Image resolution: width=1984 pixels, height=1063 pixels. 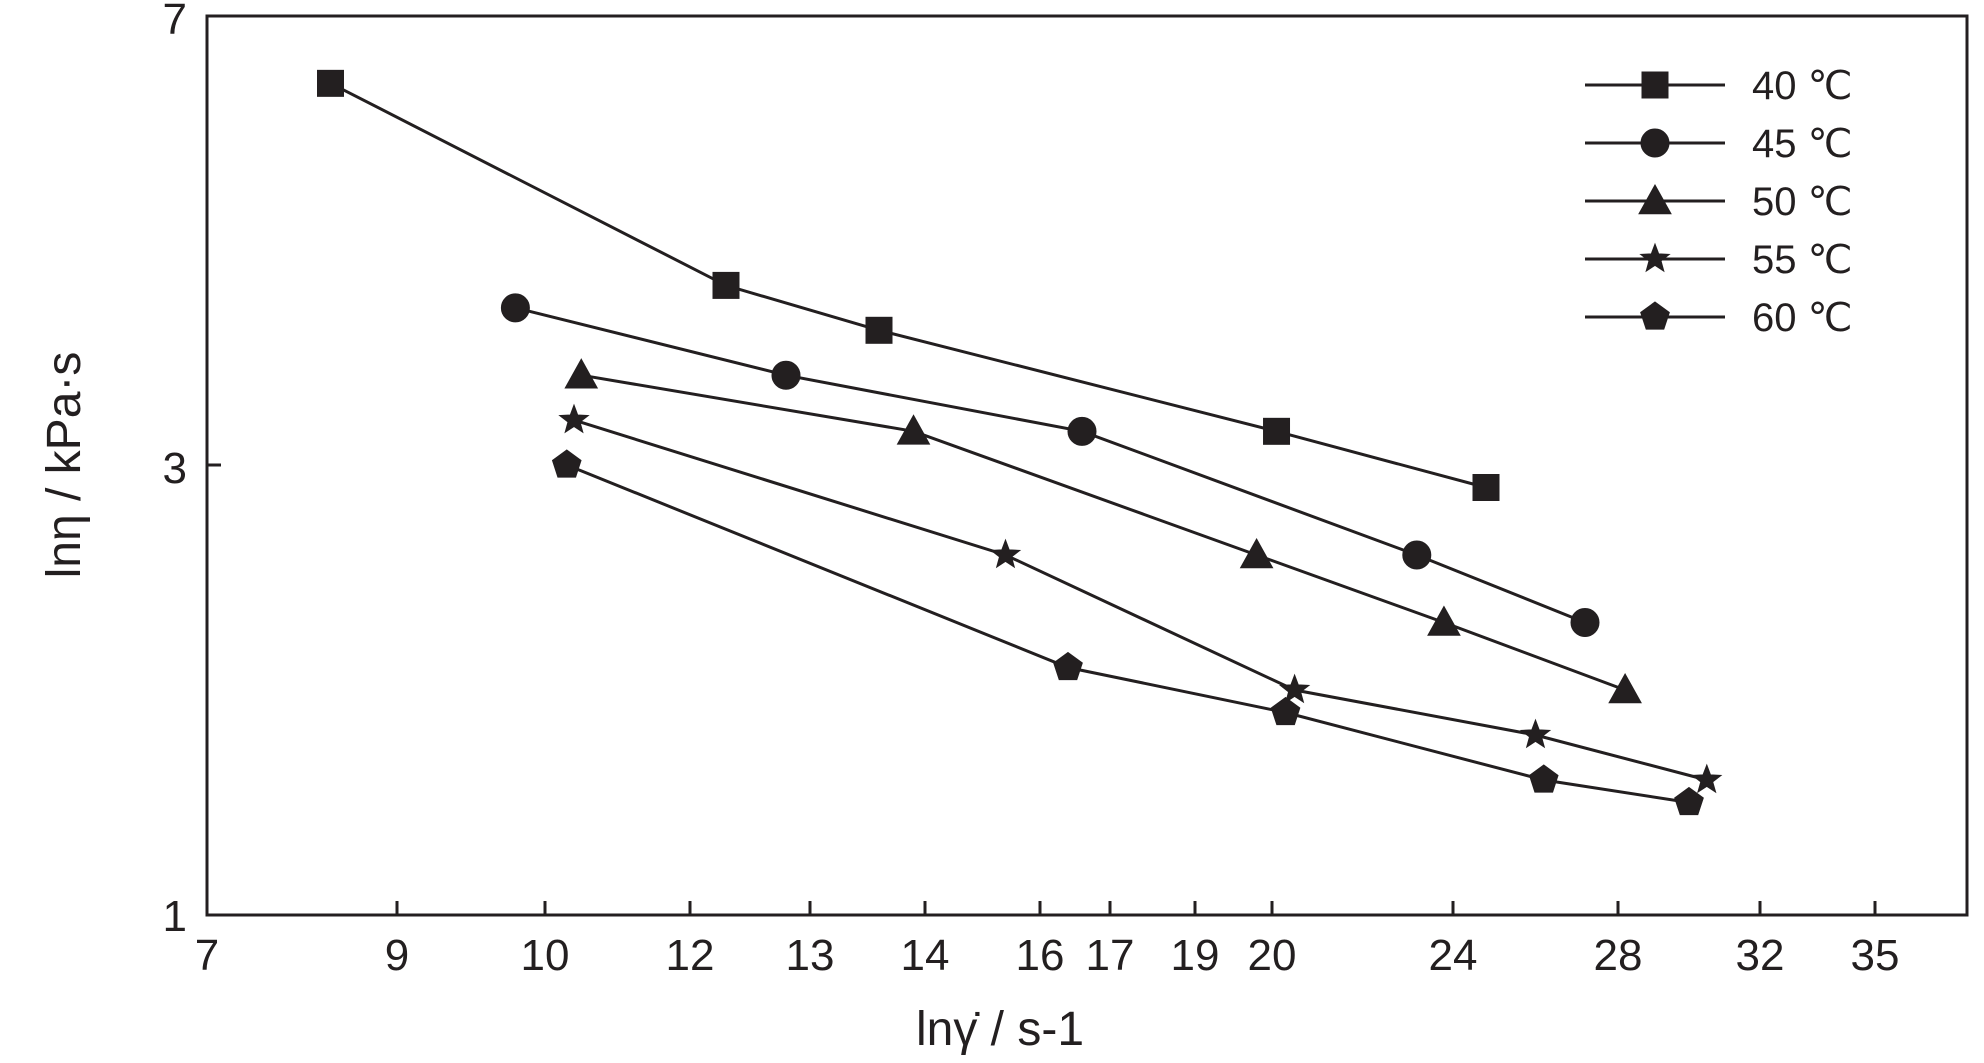 What do you see at coordinates (1802, 144) in the screenshot?
I see `legend-label: 45 ℃` at bounding box center [1802, 144].